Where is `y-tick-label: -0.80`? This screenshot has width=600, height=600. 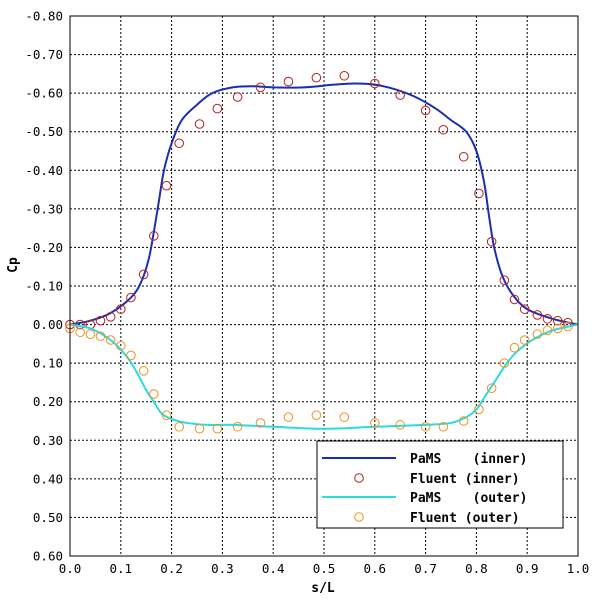
y-tick-label: -0.80 is located at coordinates (44, 16).